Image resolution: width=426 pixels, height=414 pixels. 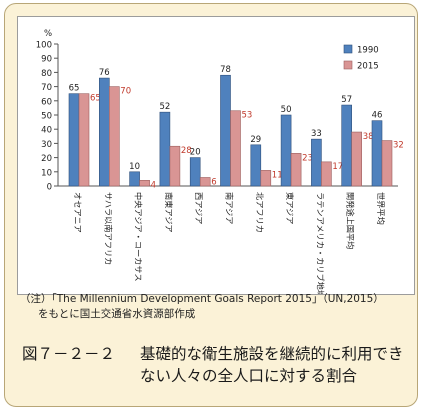 What do you see at coordinates (225, 70) in the screenshot?
I see `data-label-1990: 78` at bounding box center [225, 70].